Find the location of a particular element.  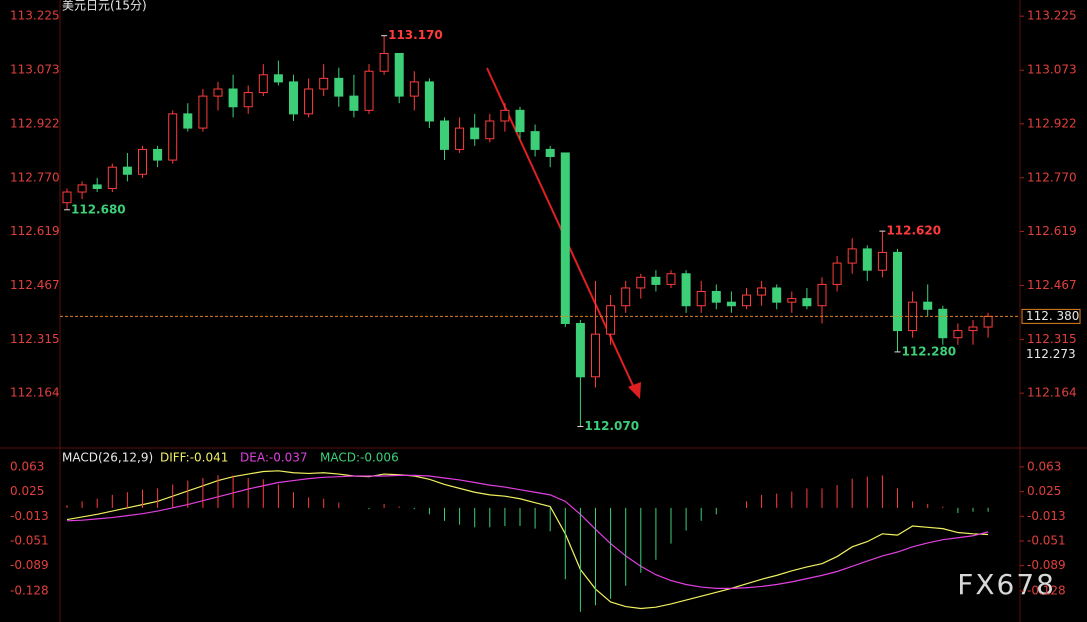

legend-entry: MACD:-0.006 is located at coordinates (359, 458).